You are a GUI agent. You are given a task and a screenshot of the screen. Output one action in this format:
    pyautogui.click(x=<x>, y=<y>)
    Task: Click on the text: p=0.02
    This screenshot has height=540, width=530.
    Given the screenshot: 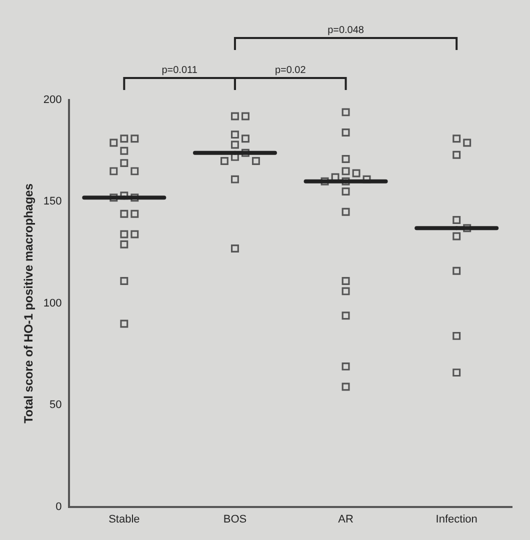 What is the action you would take?
    pyautogui.click(x=290, y=70)
    